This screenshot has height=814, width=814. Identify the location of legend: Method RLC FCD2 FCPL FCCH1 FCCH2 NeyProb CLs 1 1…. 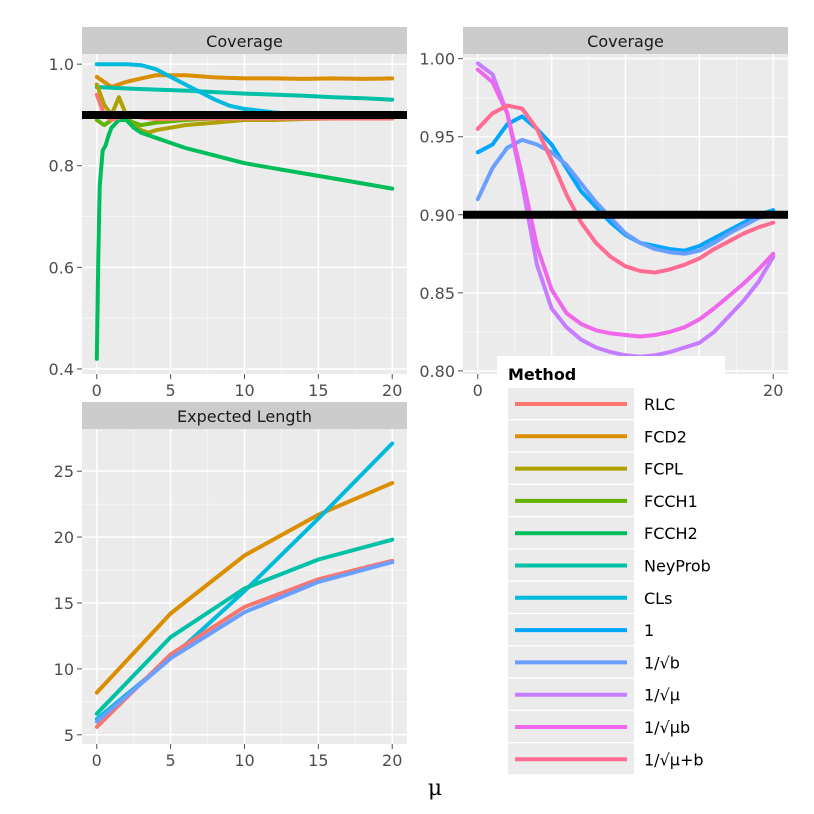
(611, 566).